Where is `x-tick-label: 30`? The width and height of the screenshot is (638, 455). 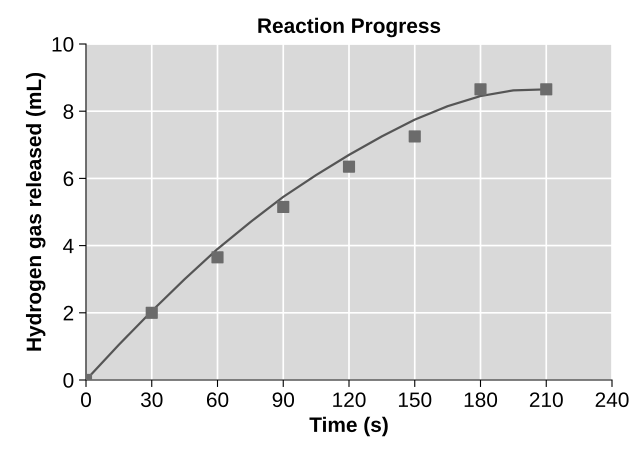
x-tick-label: 30 is located at coordinates (151, 400).